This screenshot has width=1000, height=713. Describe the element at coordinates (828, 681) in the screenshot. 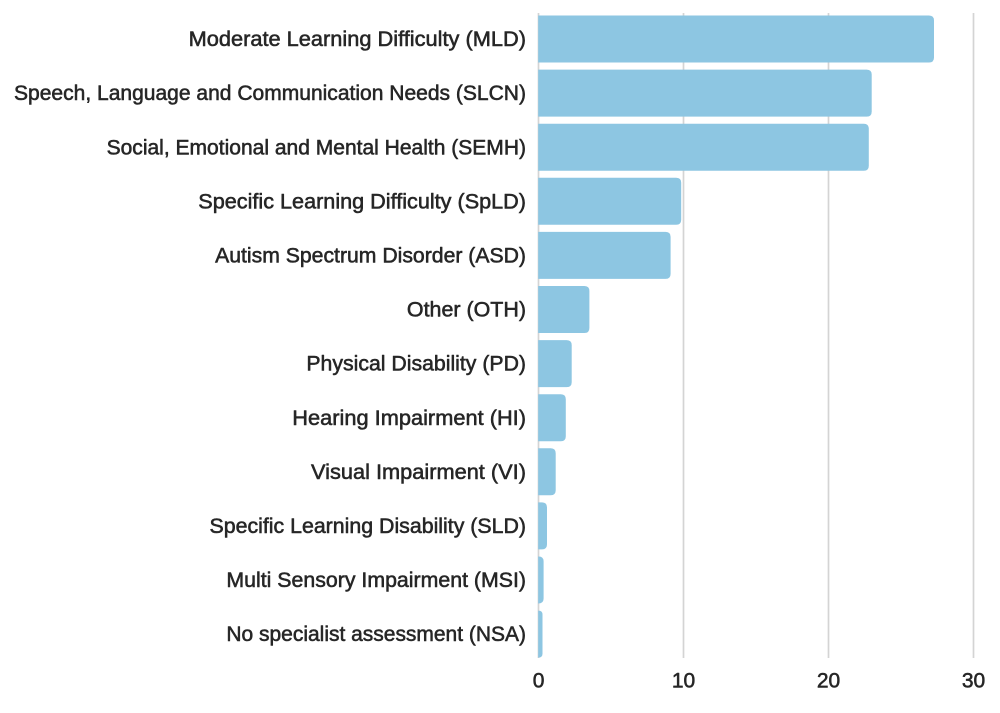

I see `svg-text: 20` at that location.